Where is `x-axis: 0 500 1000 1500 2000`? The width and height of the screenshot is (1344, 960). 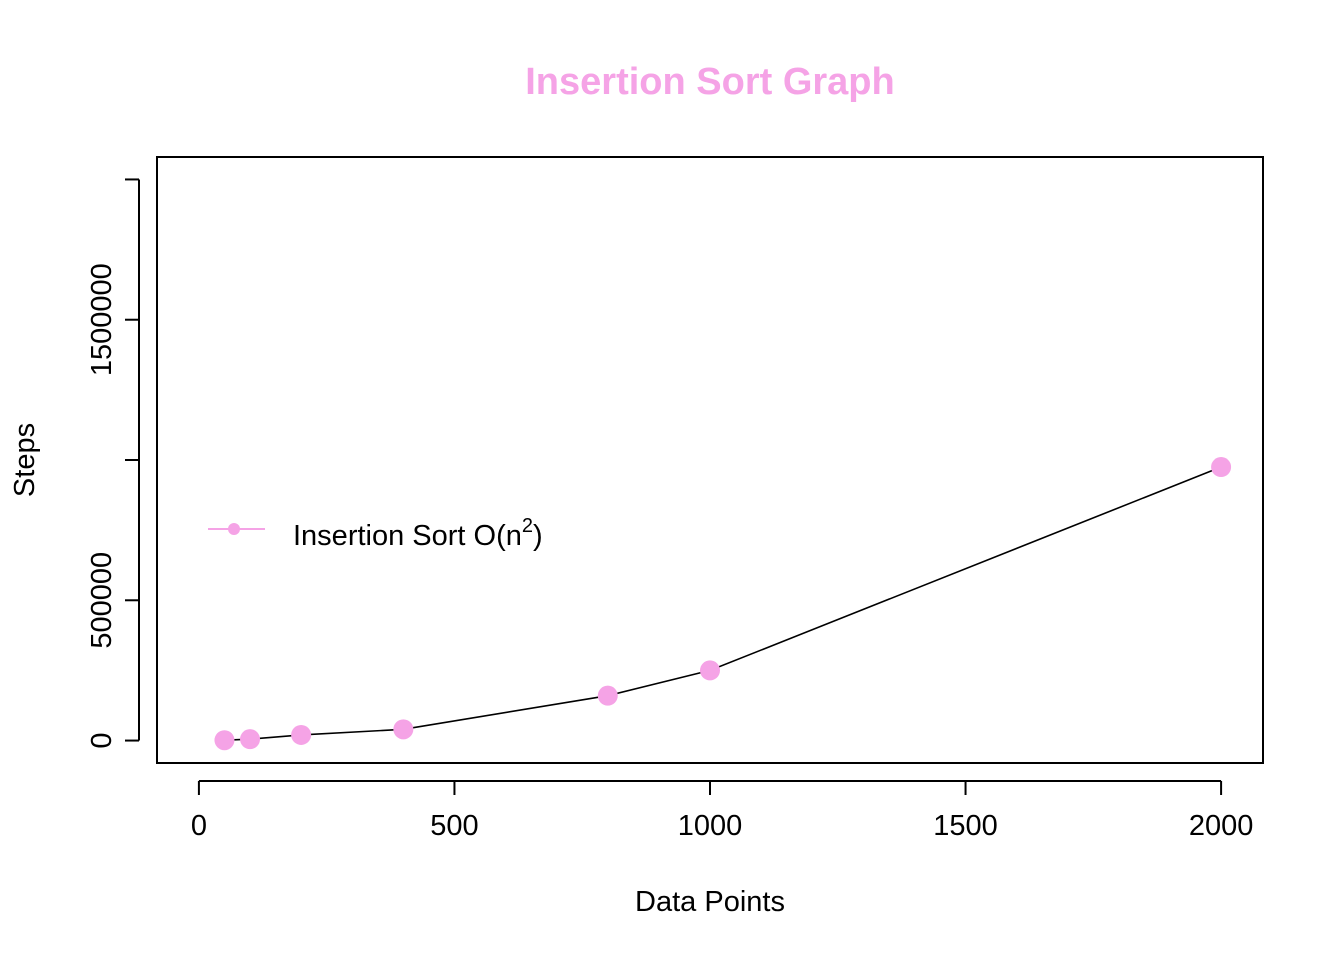
x-axis: 0 500 1000 1500 2000 is located at coordinates (722, 811).